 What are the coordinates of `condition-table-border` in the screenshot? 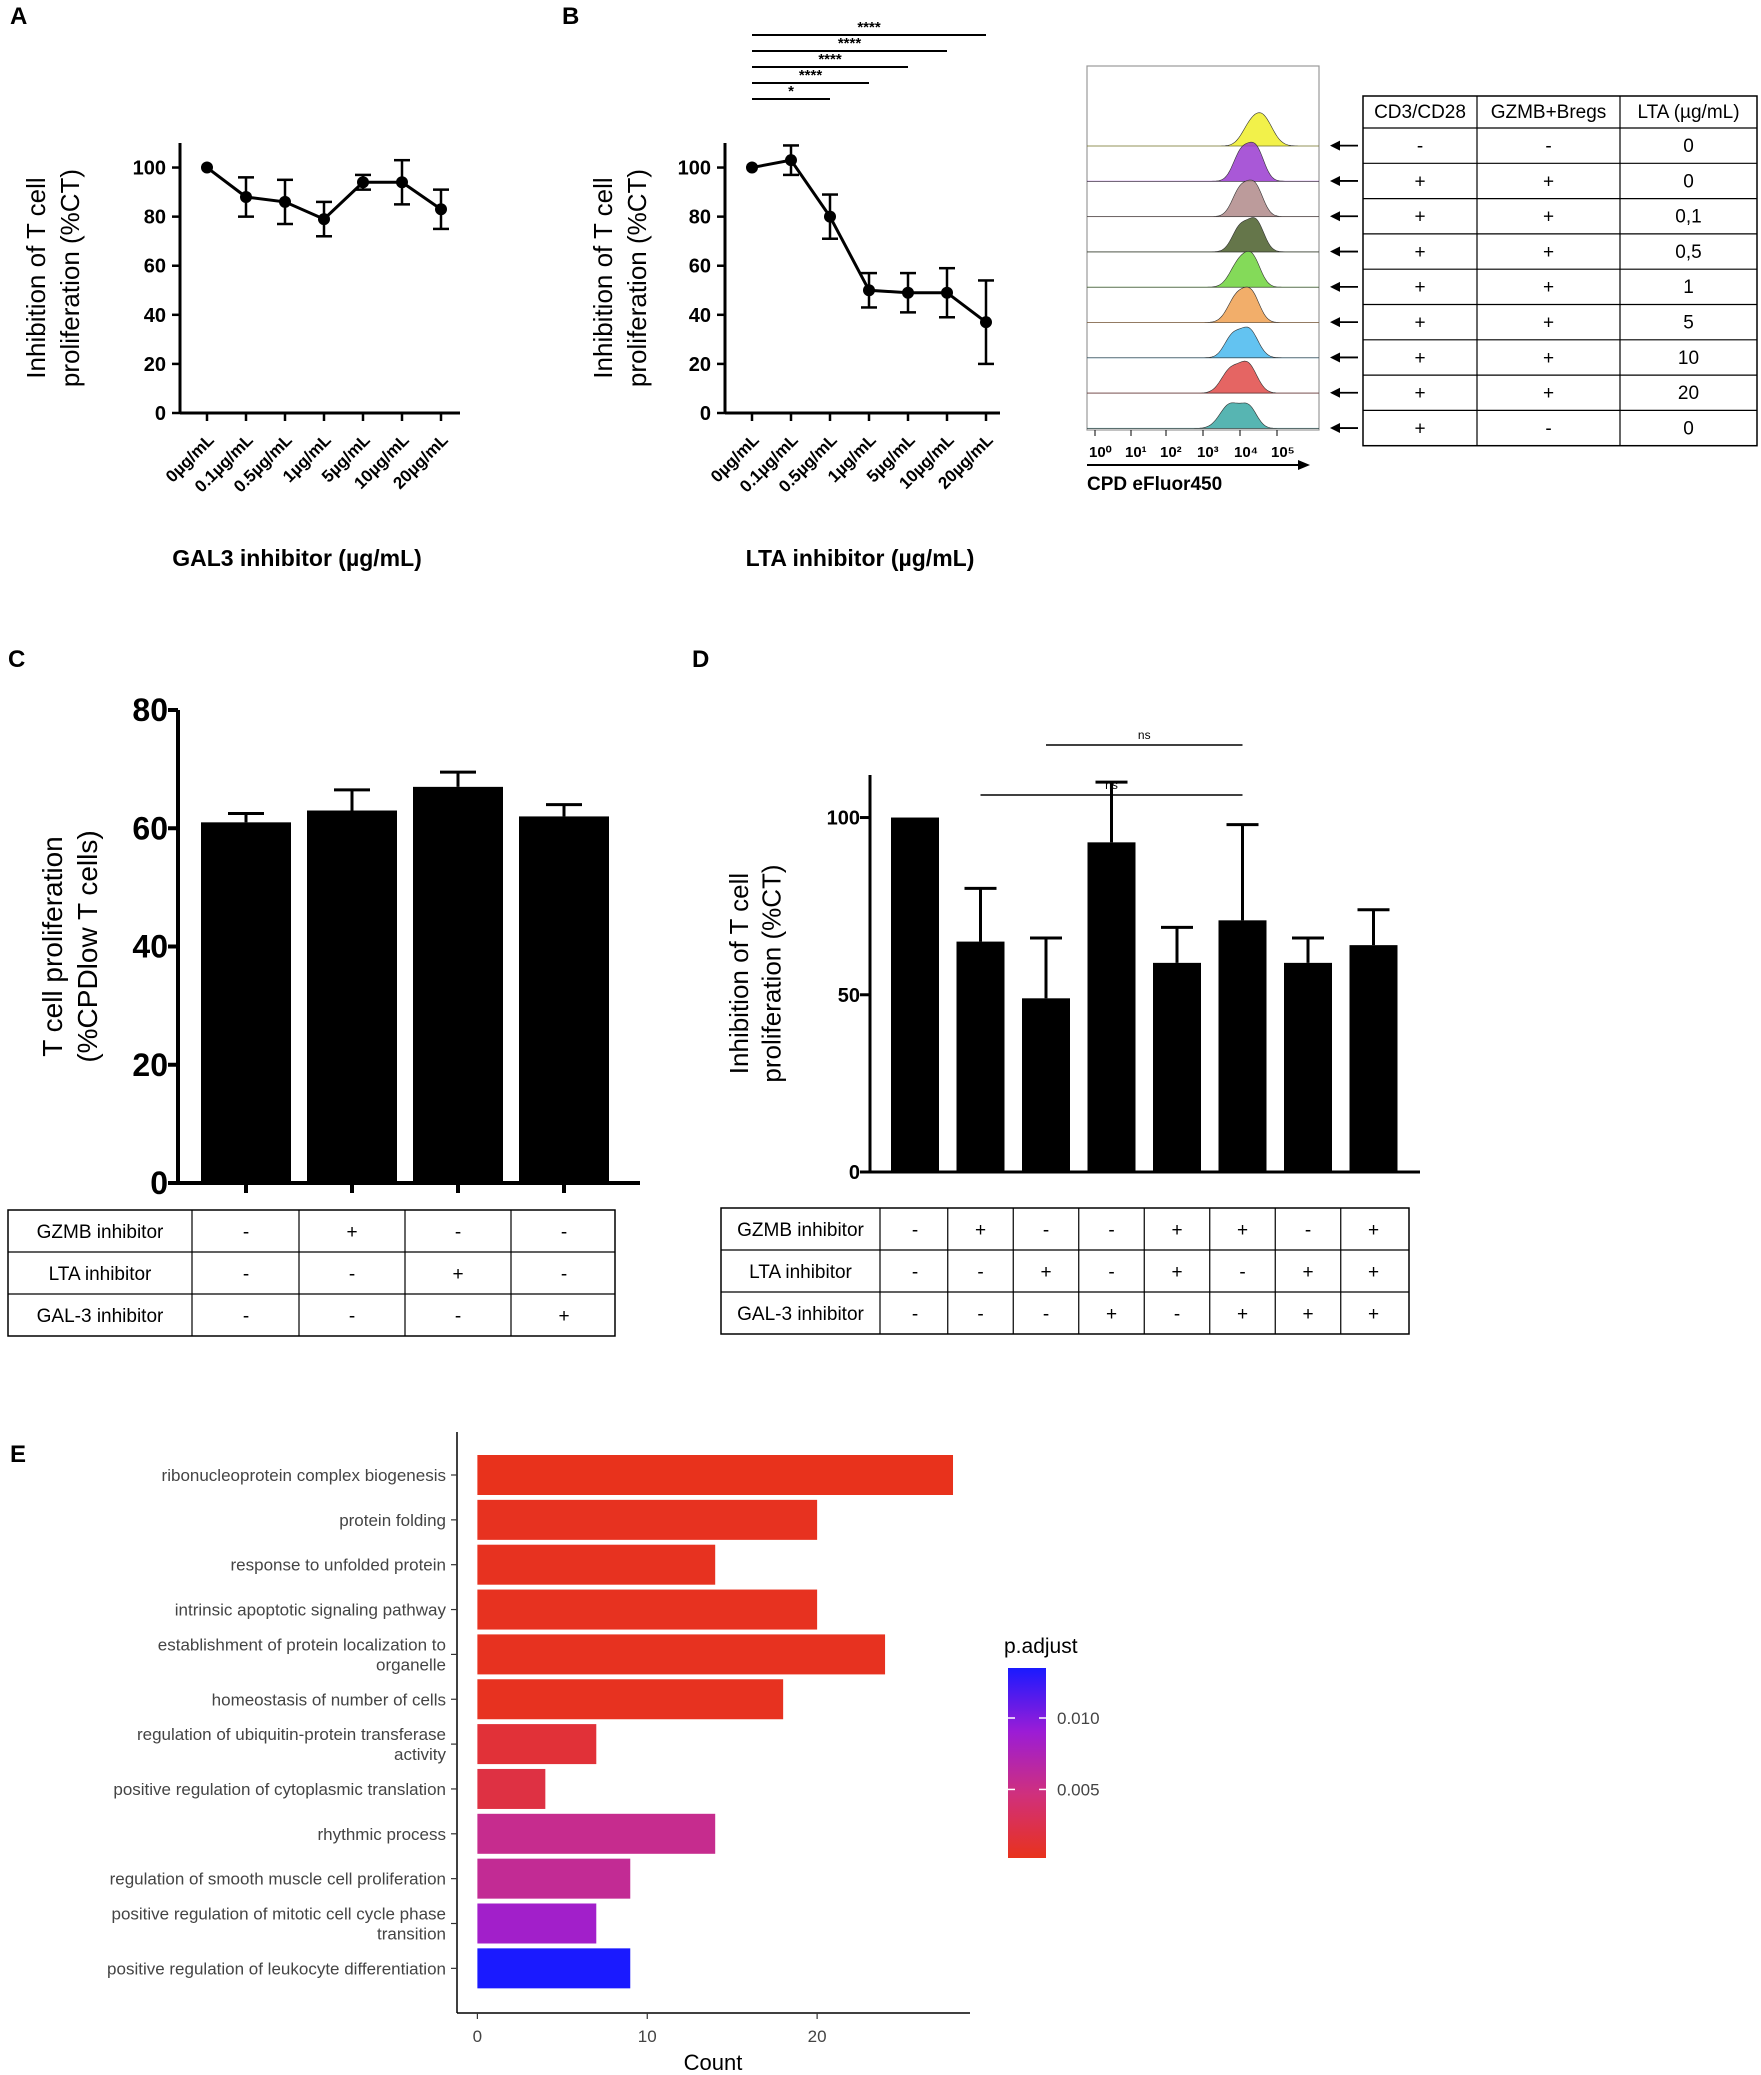 It's located at (311, 1273).